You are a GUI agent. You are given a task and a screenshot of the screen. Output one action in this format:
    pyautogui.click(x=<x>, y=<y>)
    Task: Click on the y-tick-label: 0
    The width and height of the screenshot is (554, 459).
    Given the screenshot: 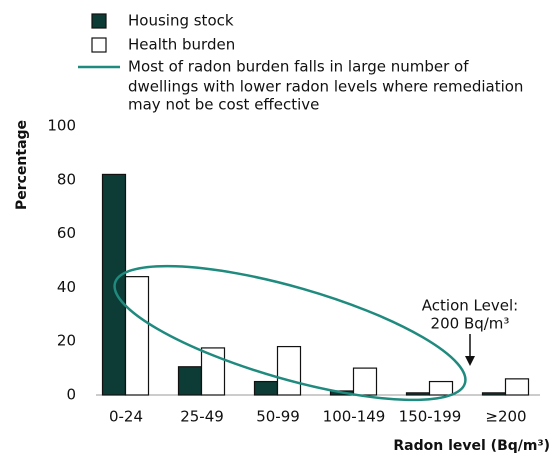 What is the action you would take?
    pyautogui.click(x=71, y=395)
    